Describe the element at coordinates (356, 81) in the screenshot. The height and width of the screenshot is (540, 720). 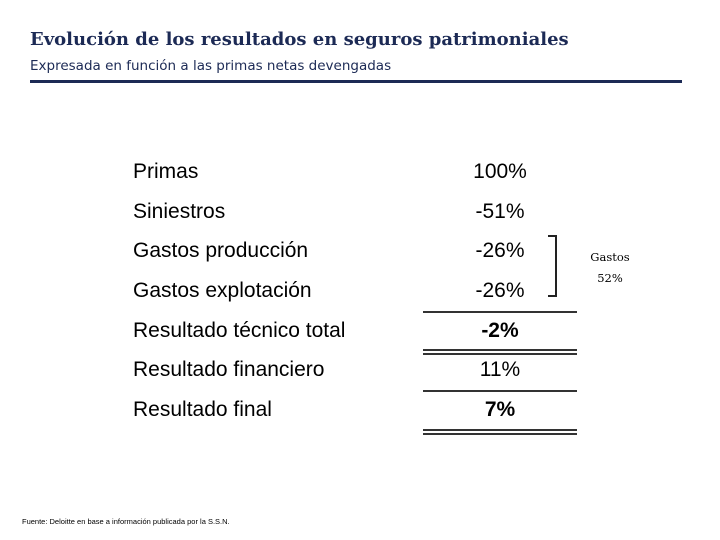
I see `header-rule` at that location.